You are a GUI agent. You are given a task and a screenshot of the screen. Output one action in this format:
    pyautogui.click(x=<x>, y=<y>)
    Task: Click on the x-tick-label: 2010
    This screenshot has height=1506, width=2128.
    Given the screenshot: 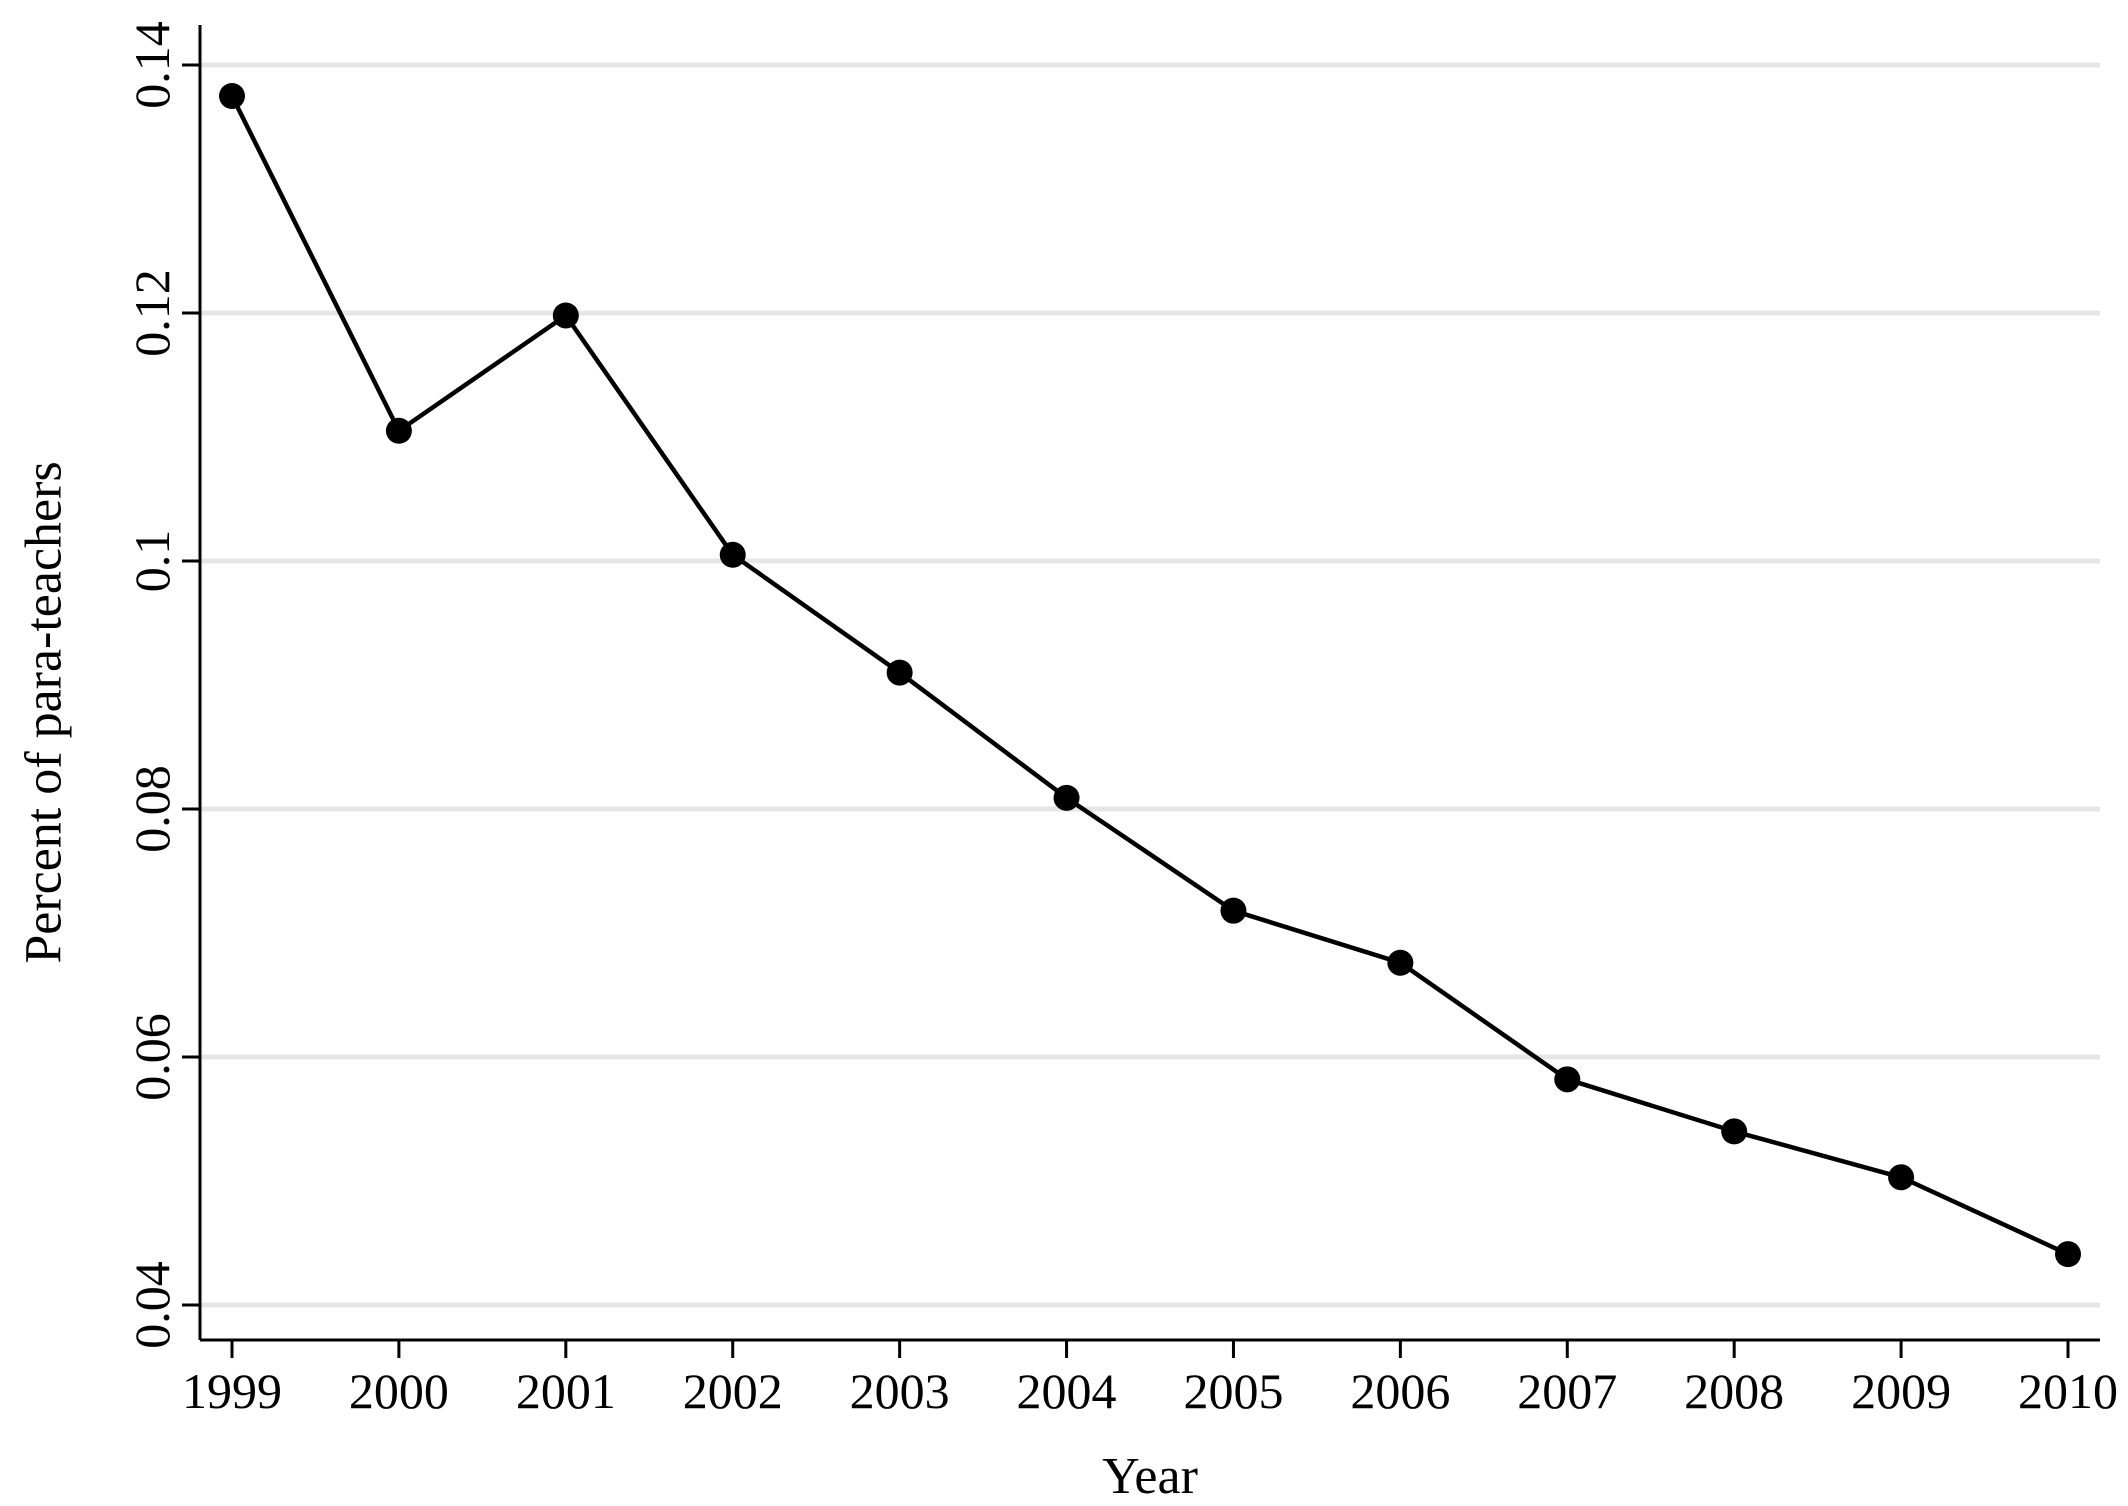 What is the action you would take?
    pyautogui.click(x=2068, y=1391)
    